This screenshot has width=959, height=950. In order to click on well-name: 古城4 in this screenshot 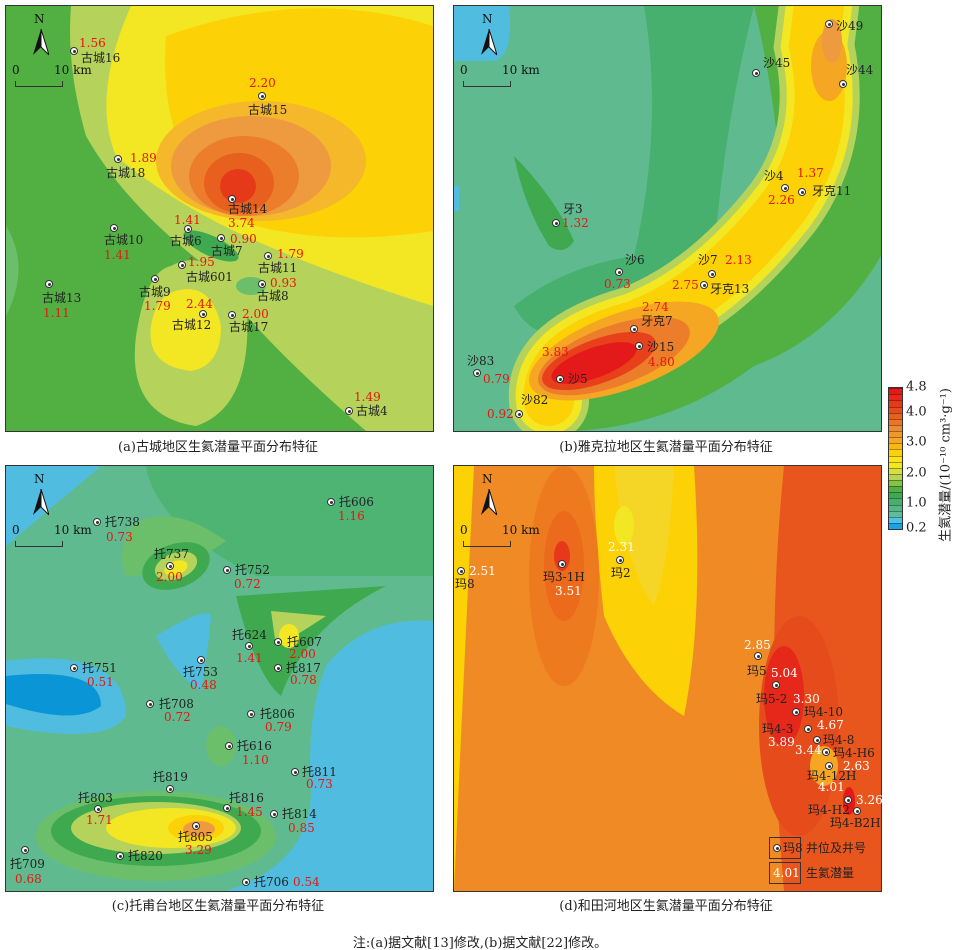, I will do `click(372, 411)`.